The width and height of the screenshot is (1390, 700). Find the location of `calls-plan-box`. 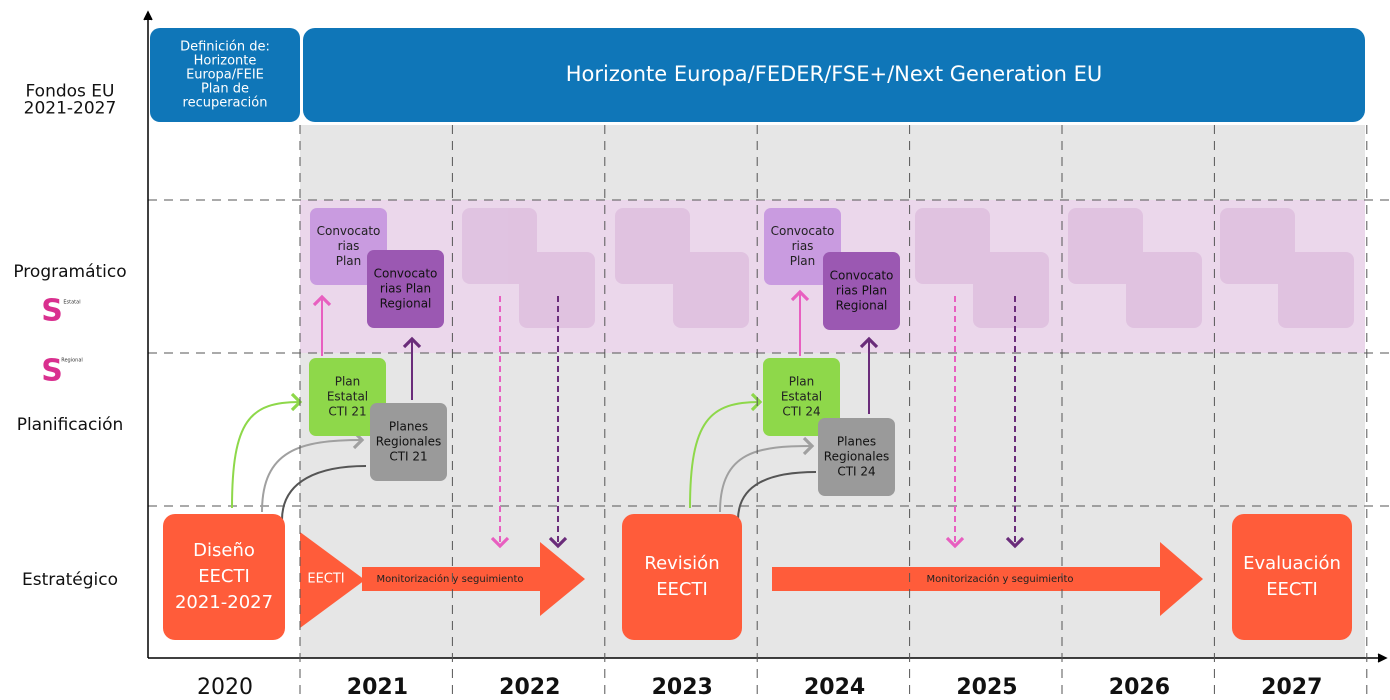

calls-plan-box is located at coordinates (802, 246).